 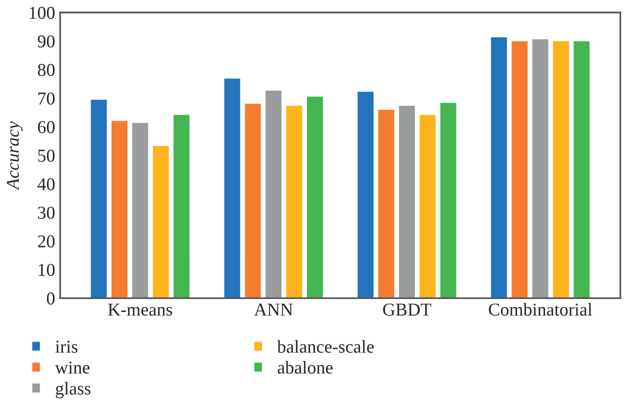 What do you see at coordinates (66, 346) in the screenshot?
I see `legend-label: iris` at bounding box center [66, 346].